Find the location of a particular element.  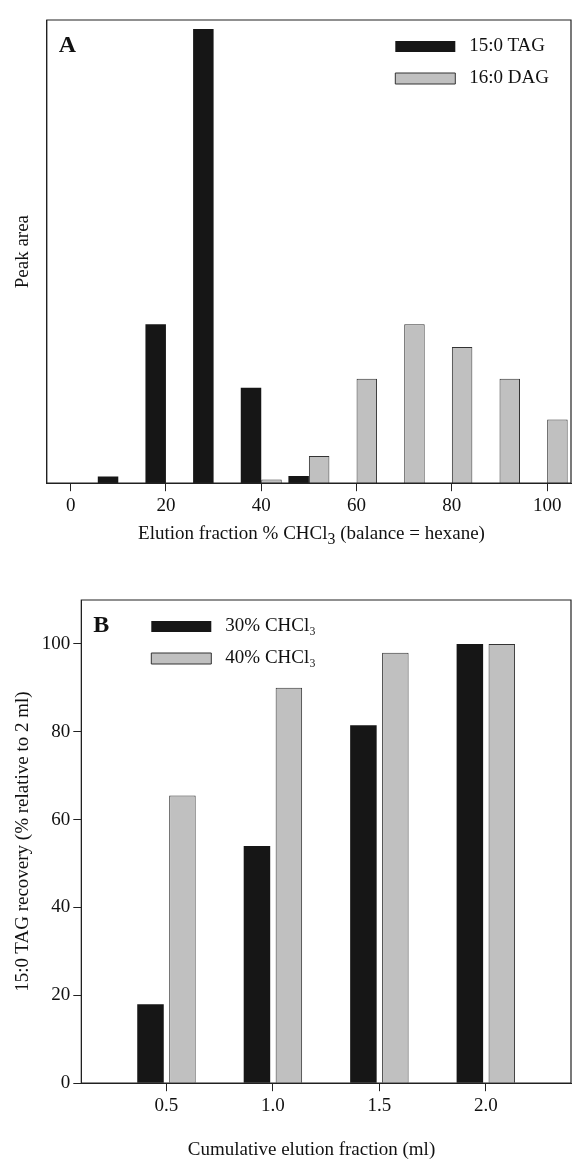

legend-label: 40% CHCl₃ is located at coordinates (270, 656).